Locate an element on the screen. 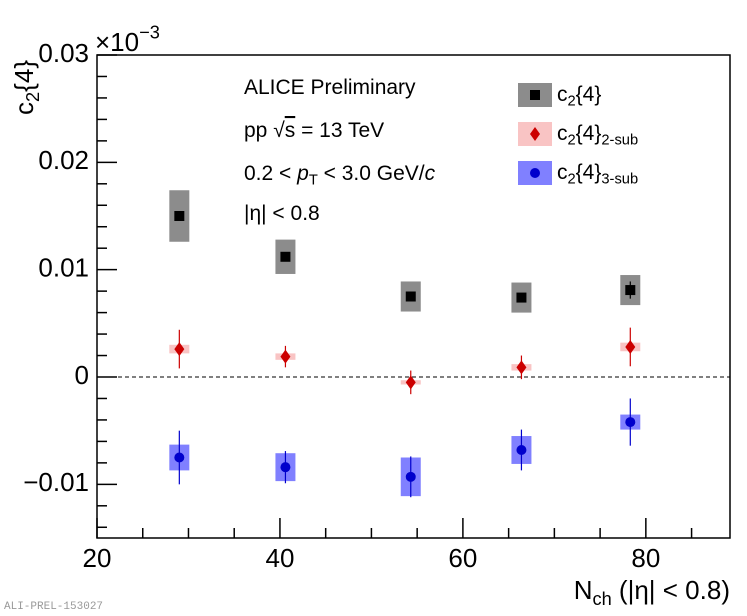 The image size is (747, 616). annotation: |η| < 0.8 is located at coordinates (282, 213).